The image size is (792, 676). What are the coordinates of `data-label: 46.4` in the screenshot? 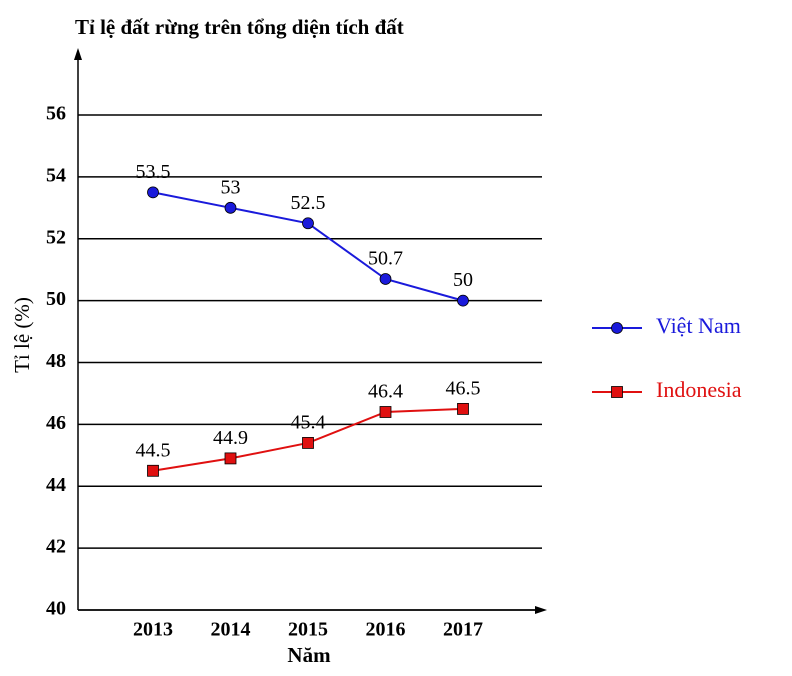 It's located at (385, 392).